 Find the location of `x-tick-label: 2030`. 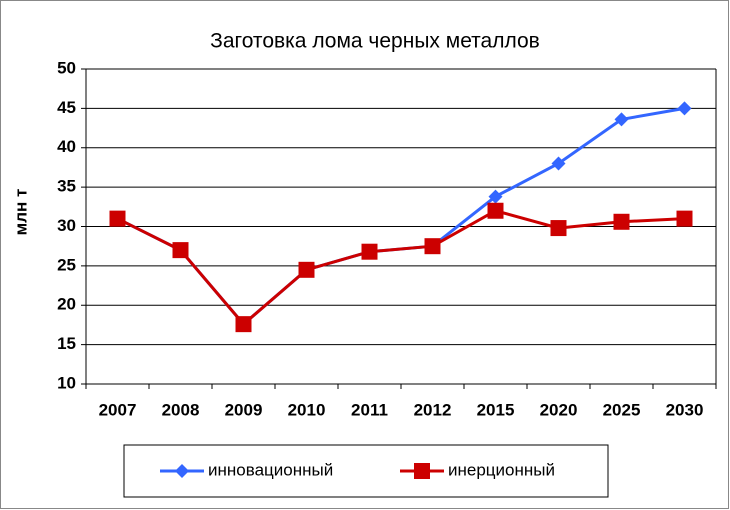

x-tick-label: 2030 is located at coordinates (685, 409).